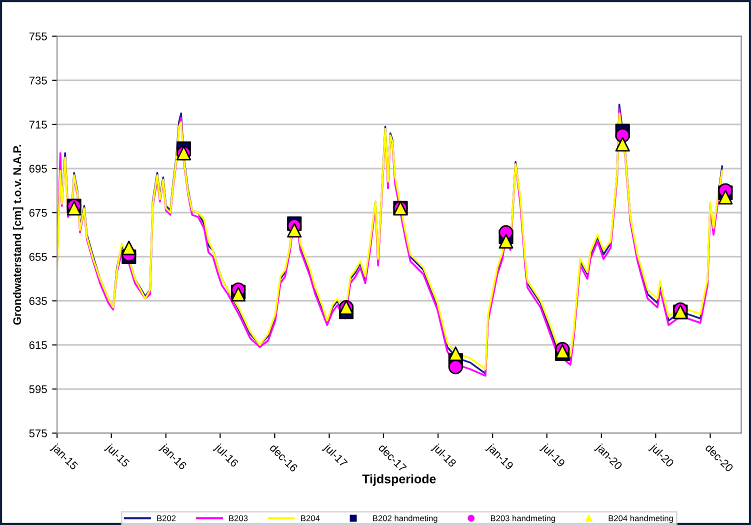 This screenshot has width=751, height=525. What do you see at coordinates (310, 518) in the screenshot?
I see `legend-label: B204` at bounding box center [310, 518].